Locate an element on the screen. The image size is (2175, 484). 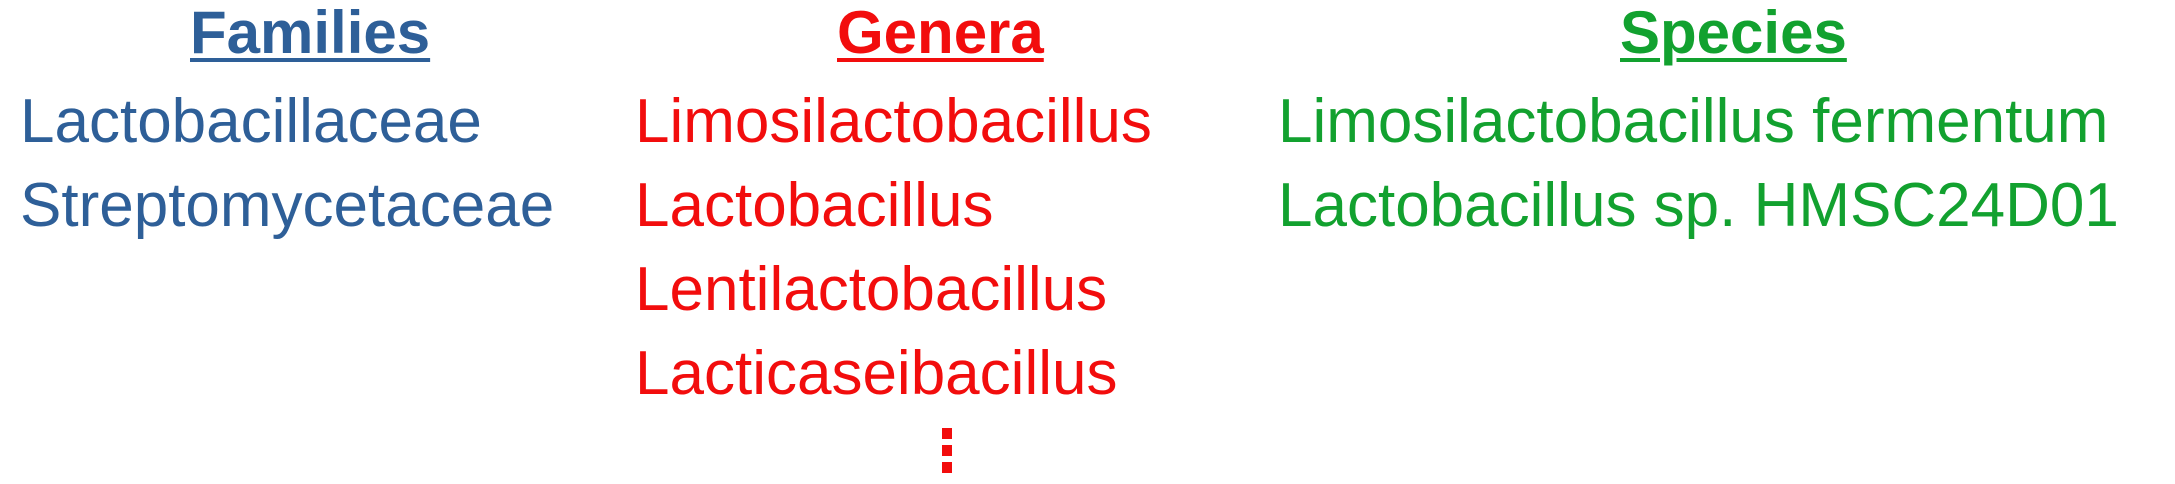
families-heading: Families is located at coordinates (310, 33).